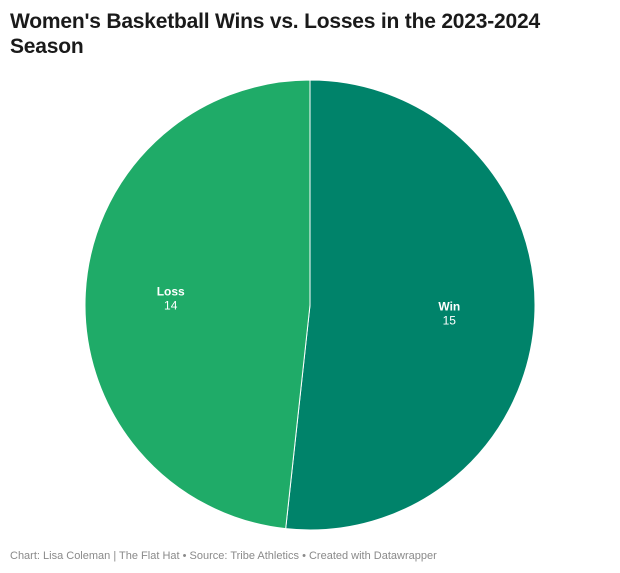 Image resolution: width=620 pixels, height=573 pixels. I want to click on slice-label-win: Win, so click(449, 307).